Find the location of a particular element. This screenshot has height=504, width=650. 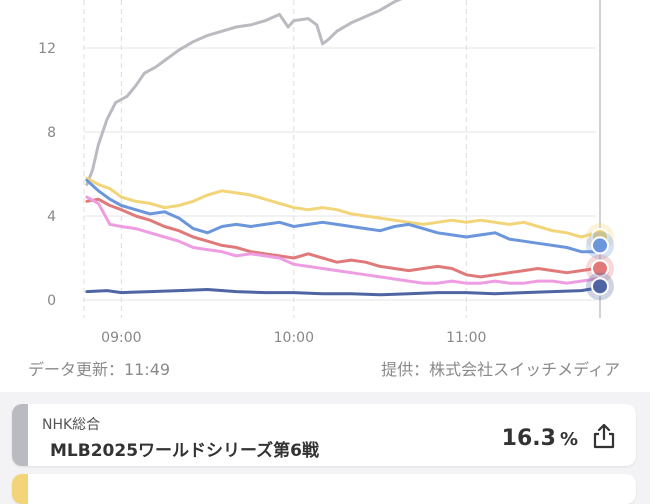

share-icon is located at coordinates (604, 436).